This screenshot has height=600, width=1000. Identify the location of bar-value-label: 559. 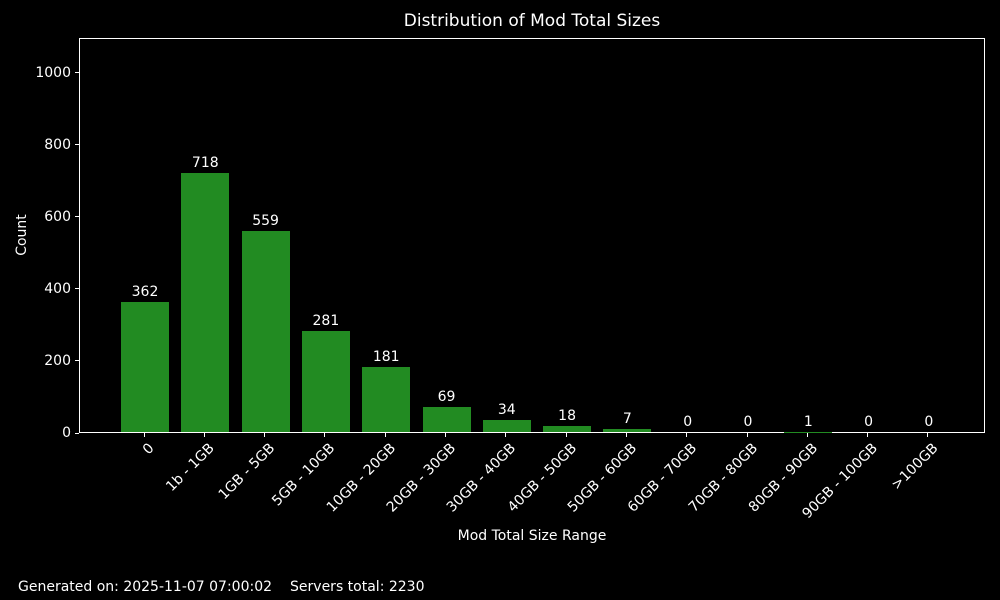
(265, 220).